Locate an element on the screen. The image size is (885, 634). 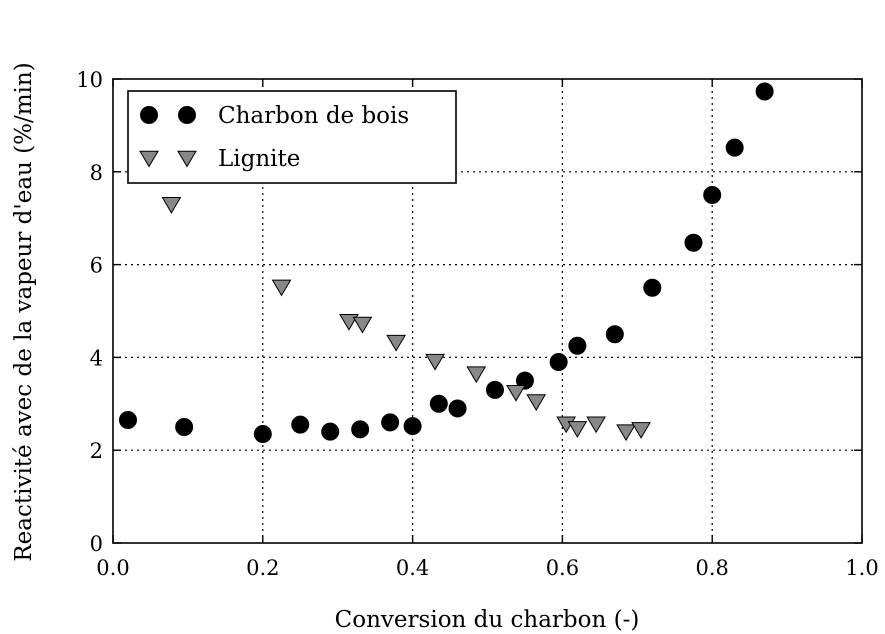
x-tick-label: 0.0 is located at coordinates (112, 568).